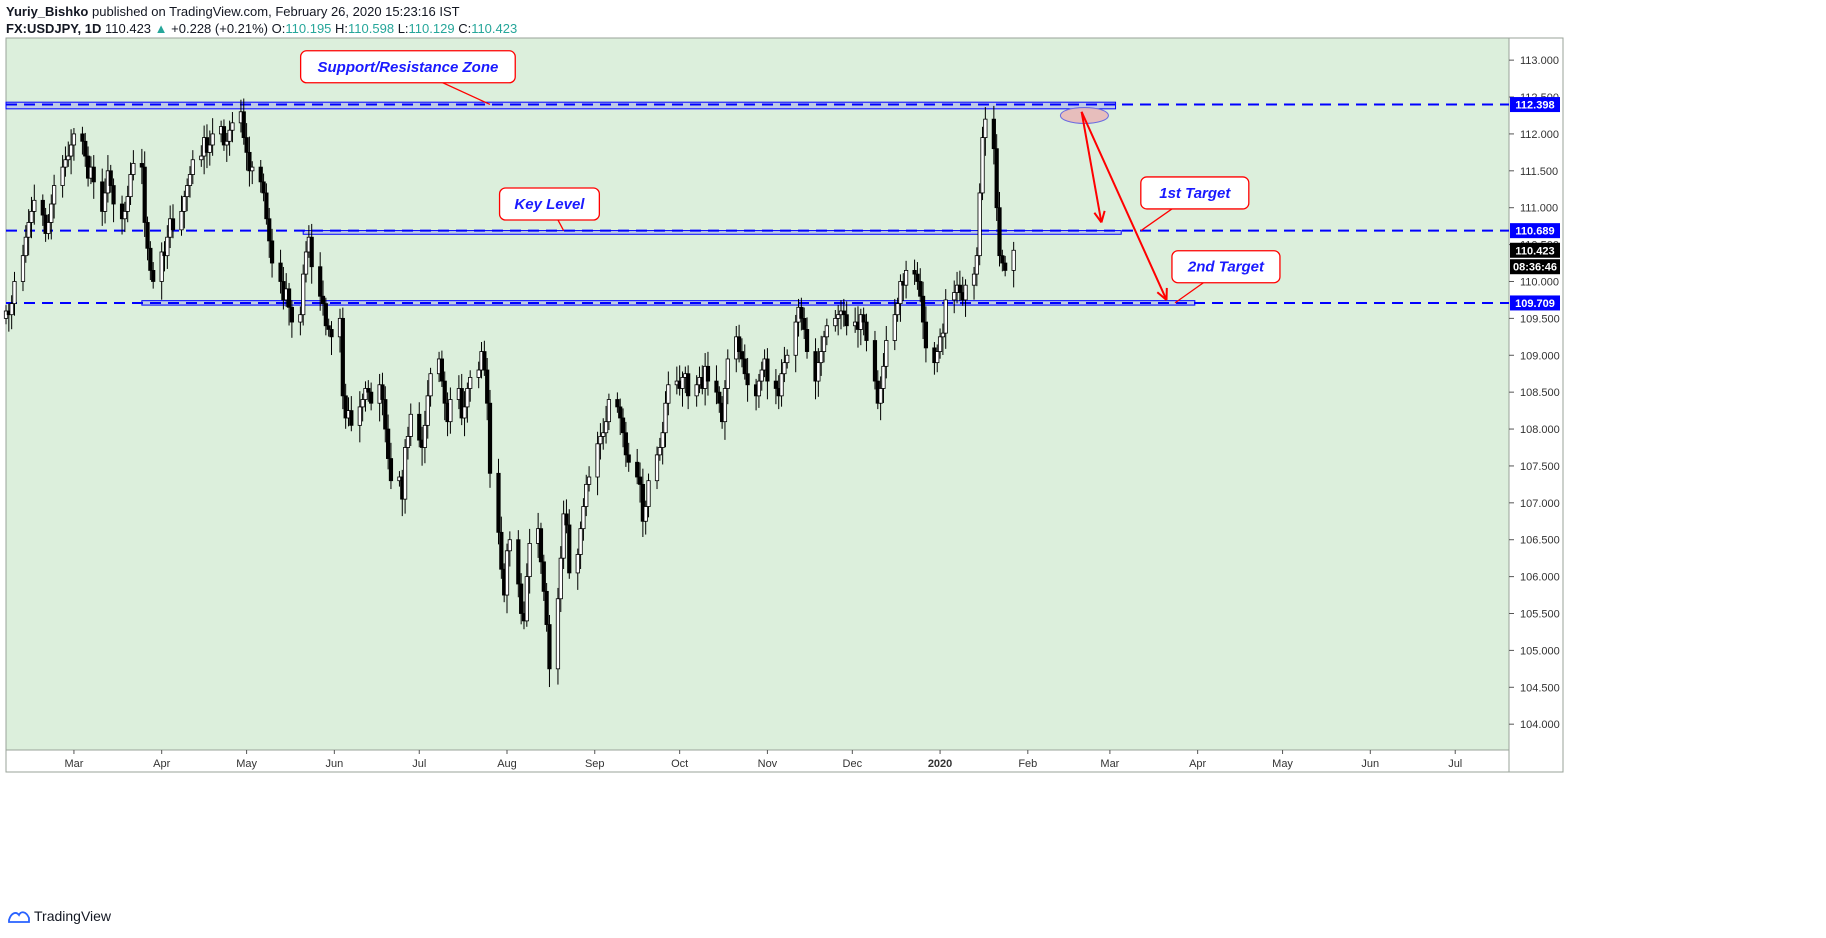  Describe the element at coordinates (1226, 267) in the screenshot. I see `callout-label: 2nd Target` at that location.